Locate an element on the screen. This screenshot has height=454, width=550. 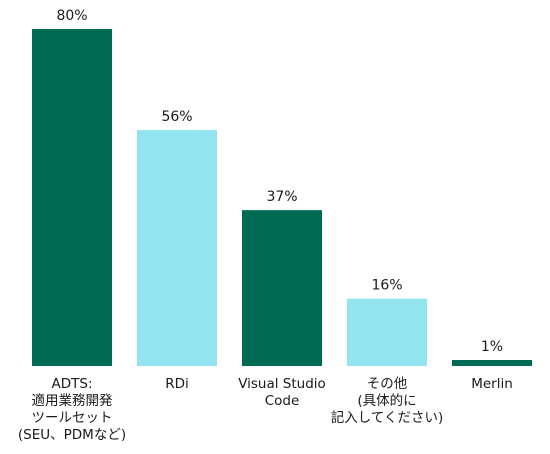
category-label-0-line-2: ツールセット is located at coordinates (72, 418).